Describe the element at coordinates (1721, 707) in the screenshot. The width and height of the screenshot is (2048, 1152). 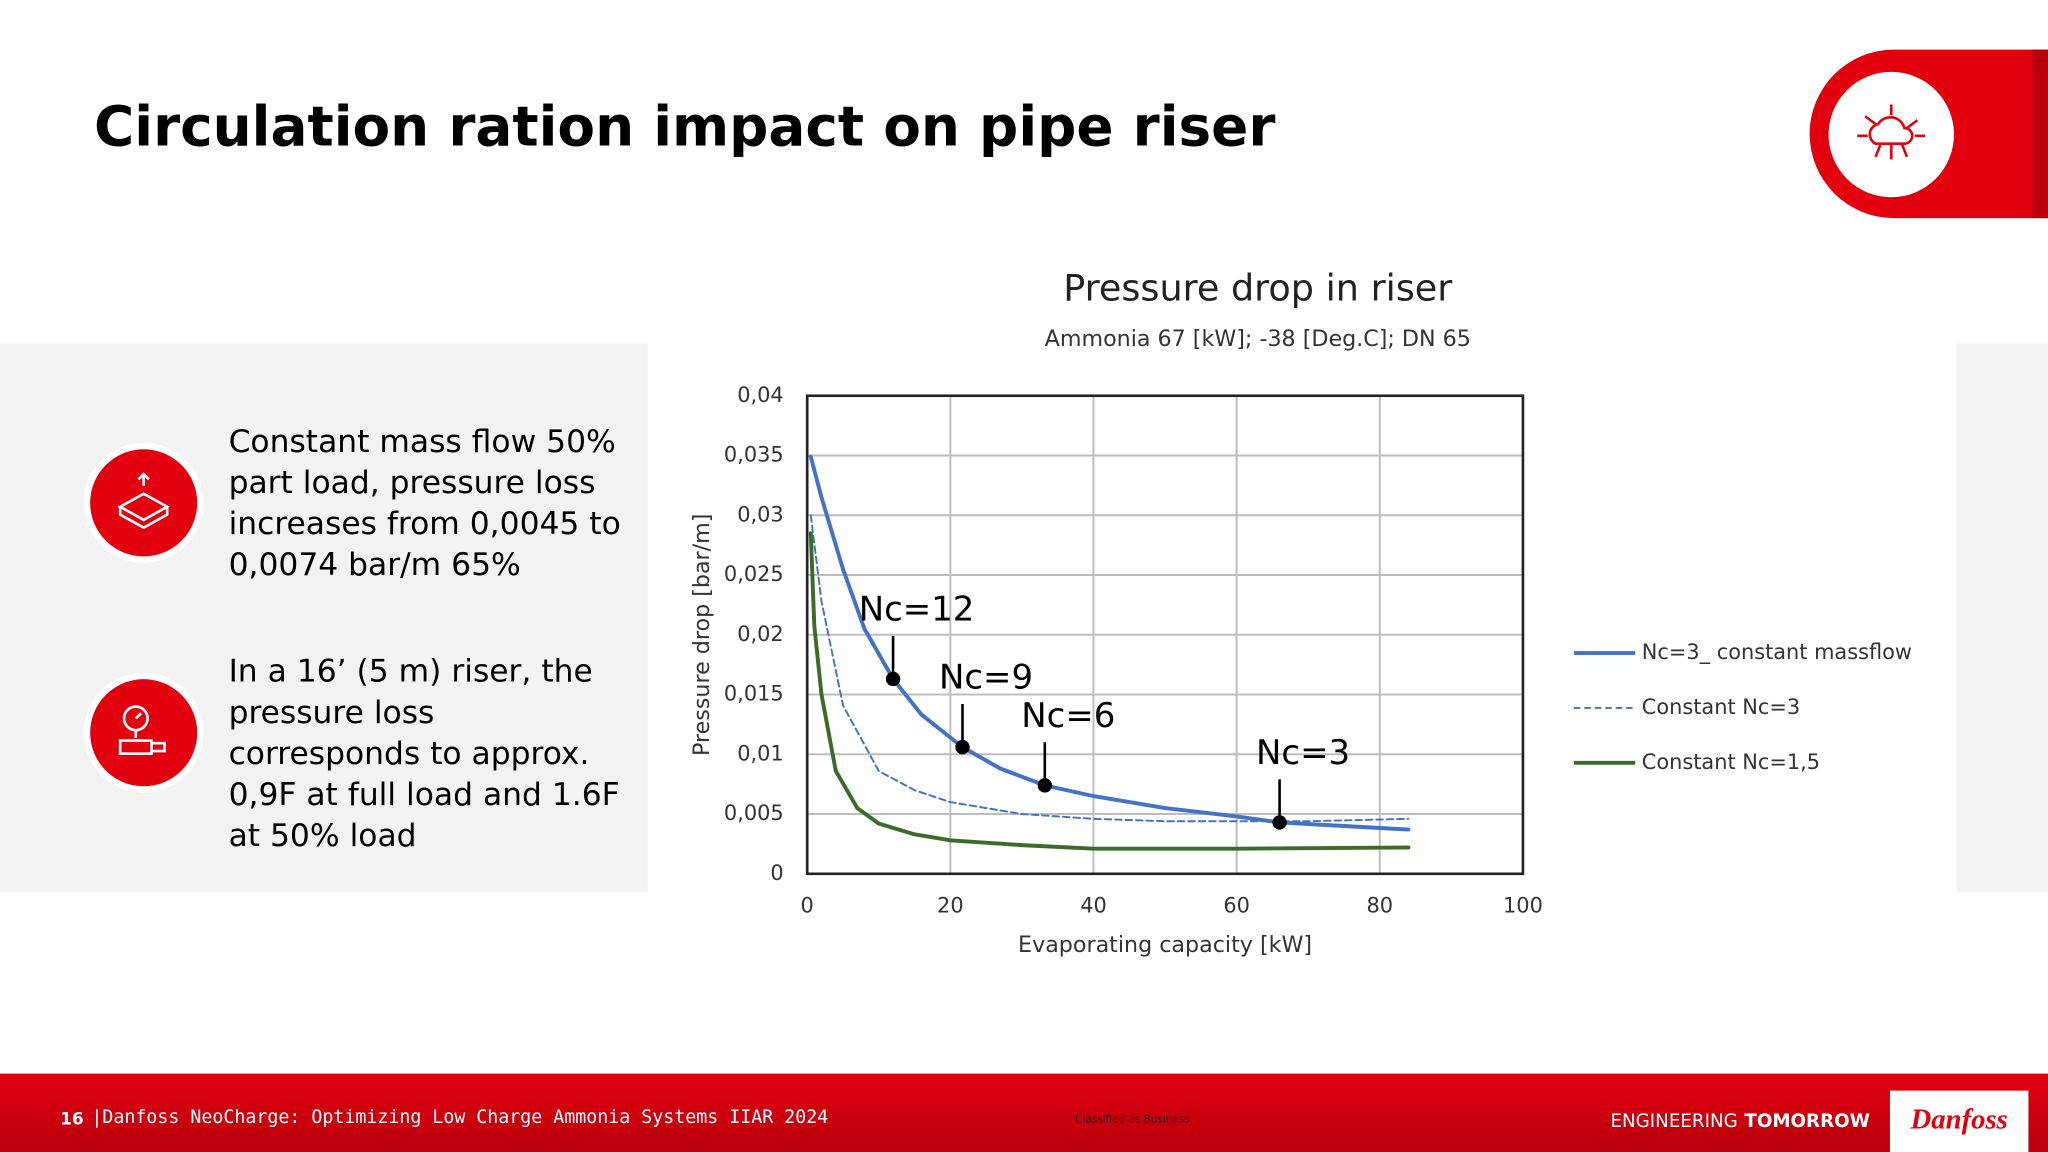
I see `legend-label: Constant Nc=3` at that location.